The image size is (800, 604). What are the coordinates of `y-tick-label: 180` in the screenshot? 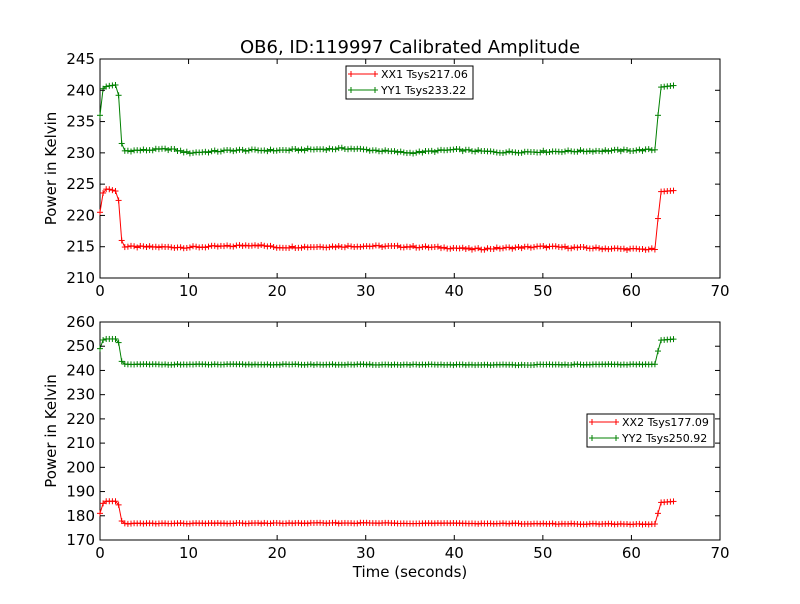 It's located at (80, 516).